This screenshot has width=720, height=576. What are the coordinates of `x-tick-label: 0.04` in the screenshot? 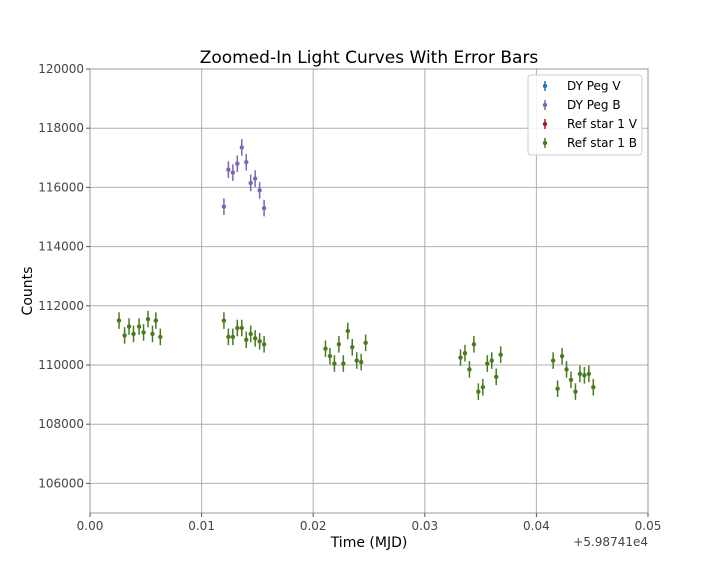 It's located at (536, 526).